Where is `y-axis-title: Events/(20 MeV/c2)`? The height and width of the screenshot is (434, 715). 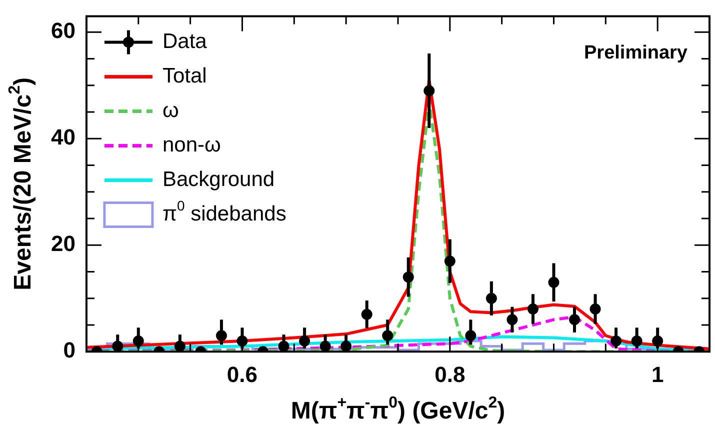
y-axis-title: Events/(20 MeV/c2) is located at coordinates (21, 183).